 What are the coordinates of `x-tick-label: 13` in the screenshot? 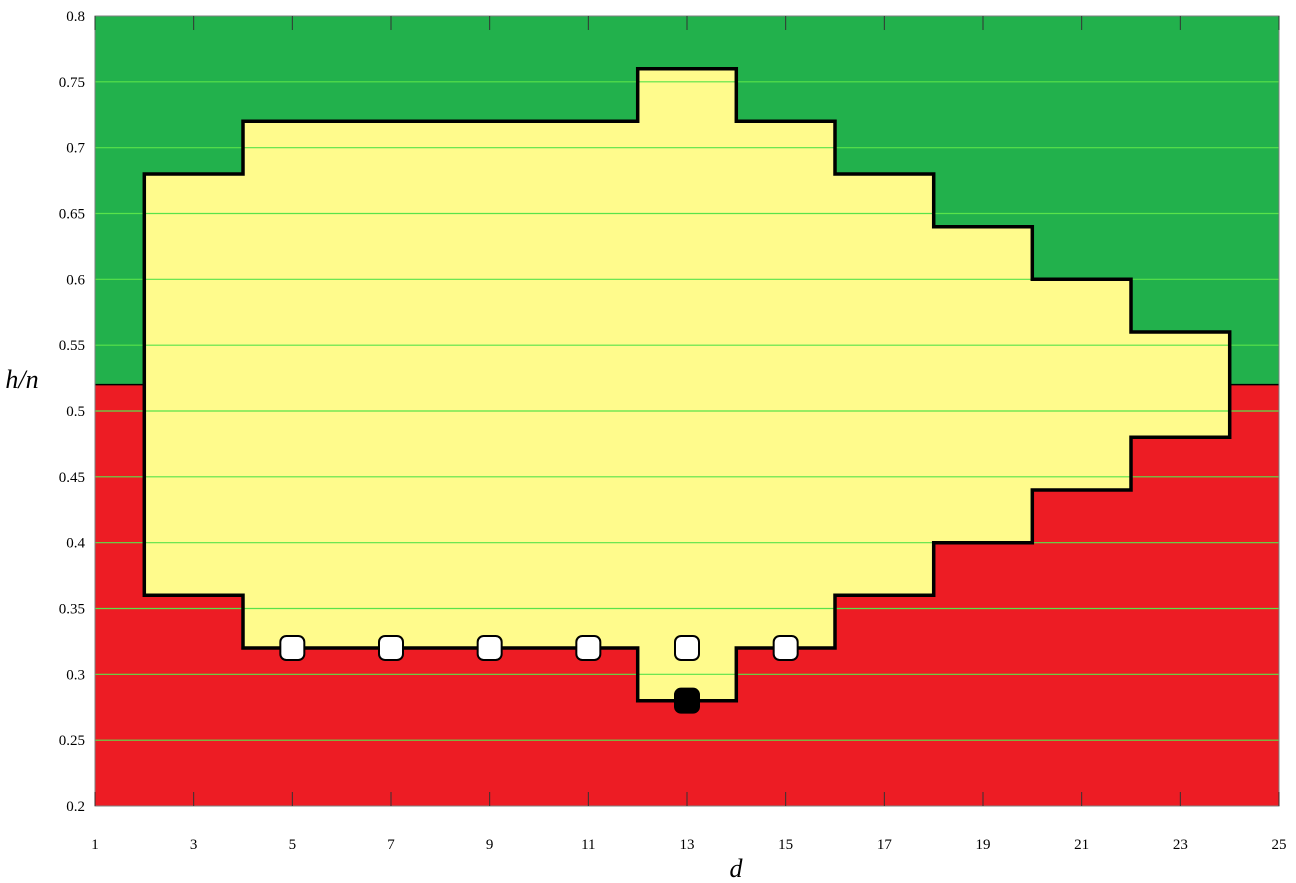 It's located at (687, 845).